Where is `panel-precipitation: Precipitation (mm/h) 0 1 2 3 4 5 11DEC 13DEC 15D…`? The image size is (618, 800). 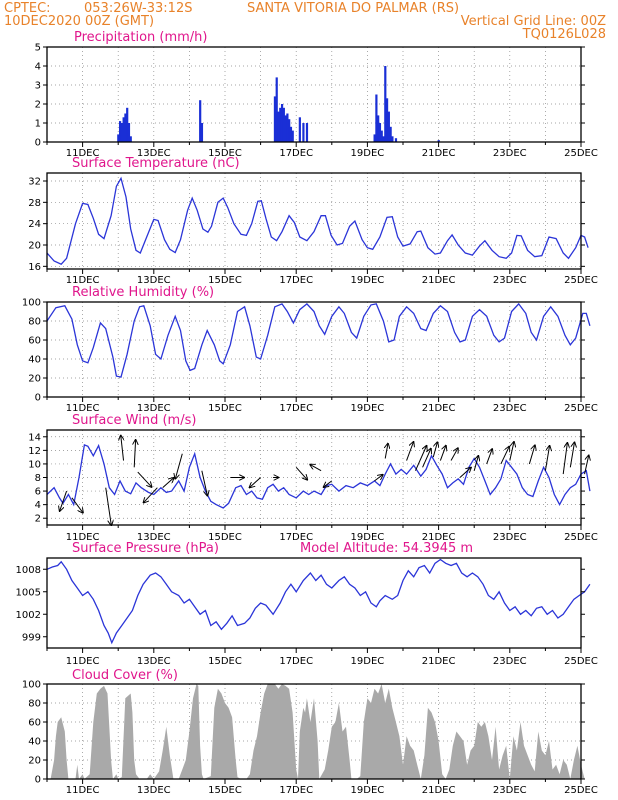 panel-precipitation: Precipitation (mm/h) 0 1 2 3 4 5 11DEC 13DEC 15D… is located at coordinates (316, 94).